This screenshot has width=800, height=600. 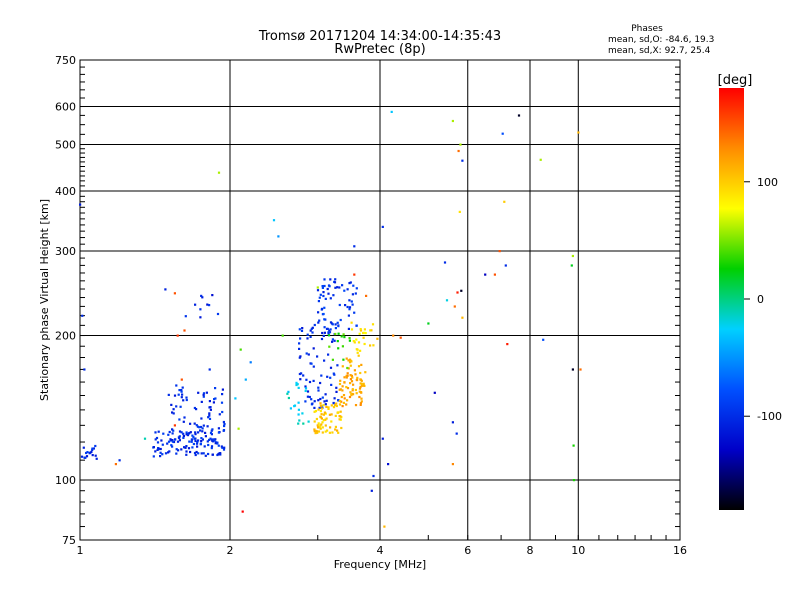 What do you see at coordinates (735, 80) in the screenshot?
I see `colorbar-label: [deg]` at bounding box center [735, 80].